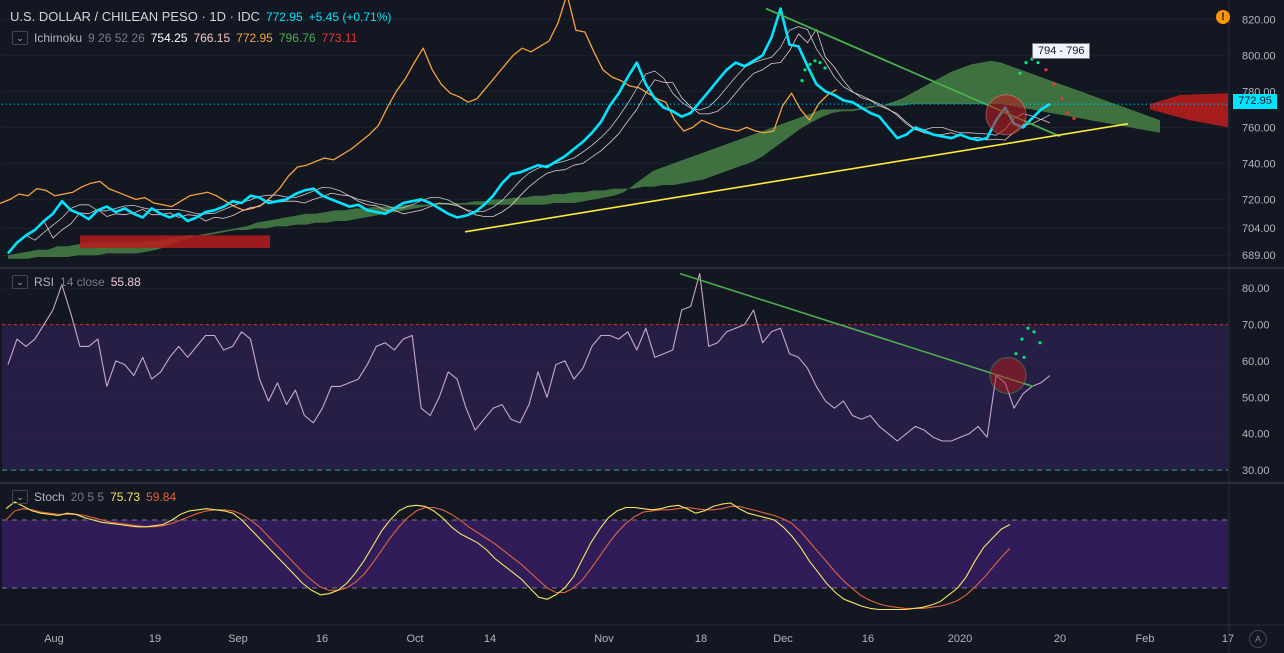  Describe the element at coordinates (1256, 326) in the screenshot. I see `rsi-tick-label: 70.00` at that location.